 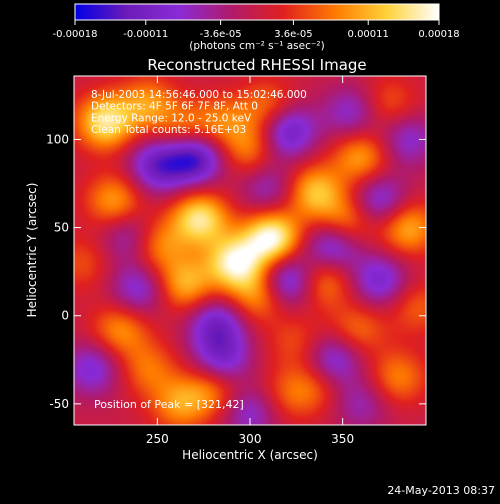 What do you see at coordinates (169, 404) in the screenshot?
I see `peak-position-label: Position of Peak = [321,42]` at bounding box center [169, 404].